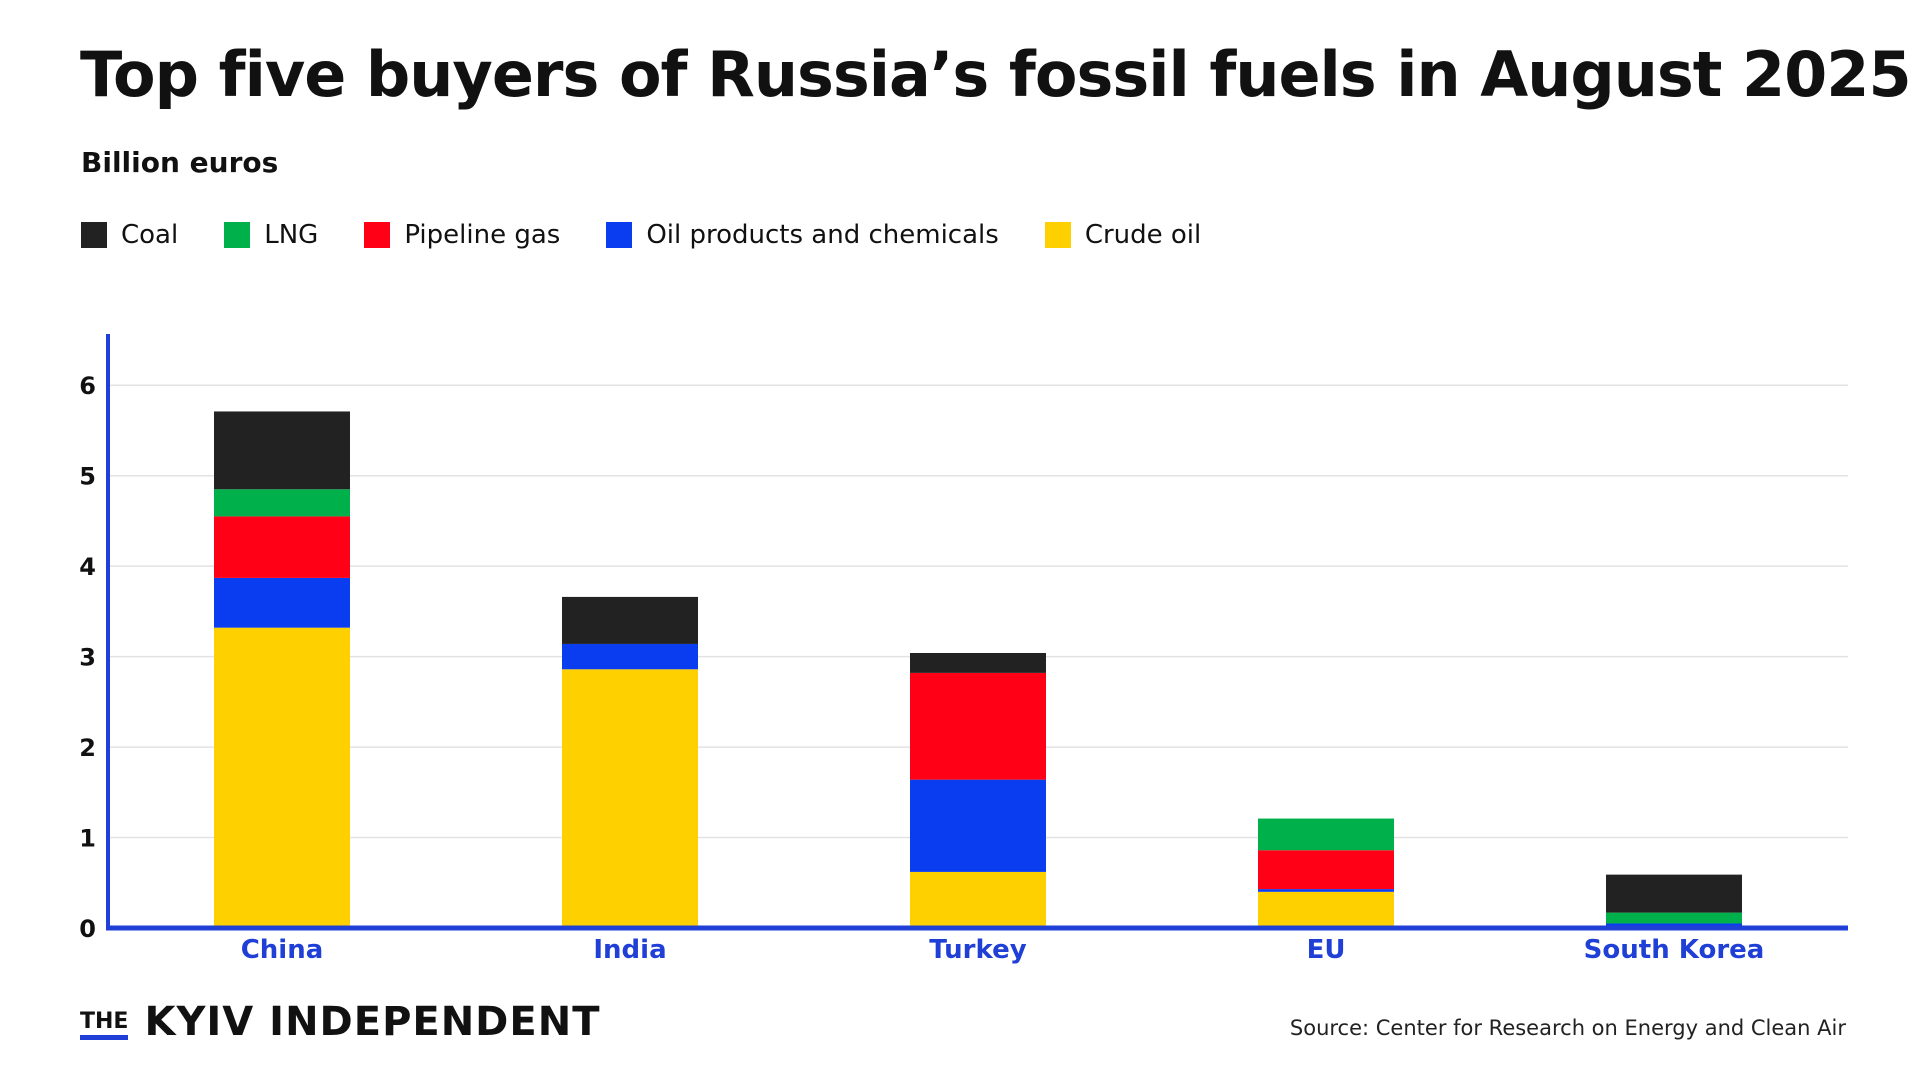 This screenshot has height=1080, width=1920. I want to click on legend-label-pipeline-gas: Pipeline gas, so click(482, 235).